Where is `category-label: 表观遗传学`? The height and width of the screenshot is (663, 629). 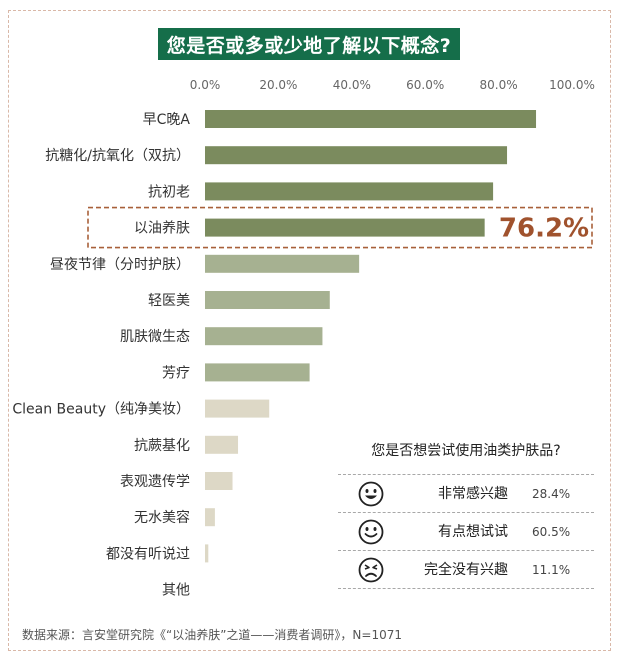 category-label: 表观遗传学 is located at coordinates (155, 482).